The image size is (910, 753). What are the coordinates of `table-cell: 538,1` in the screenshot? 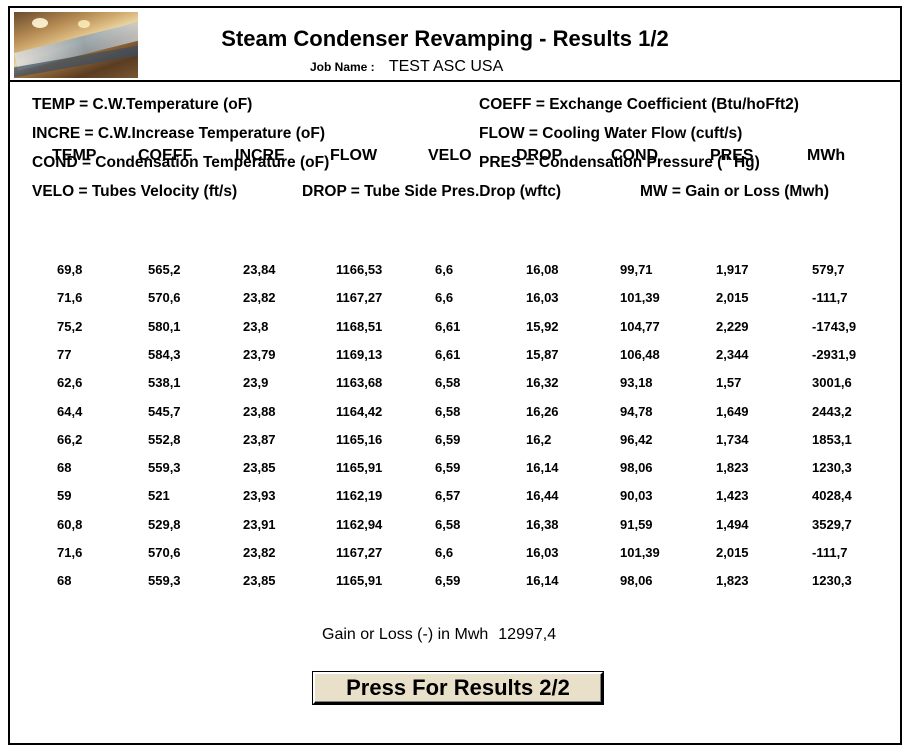 It's located at (164, 383).